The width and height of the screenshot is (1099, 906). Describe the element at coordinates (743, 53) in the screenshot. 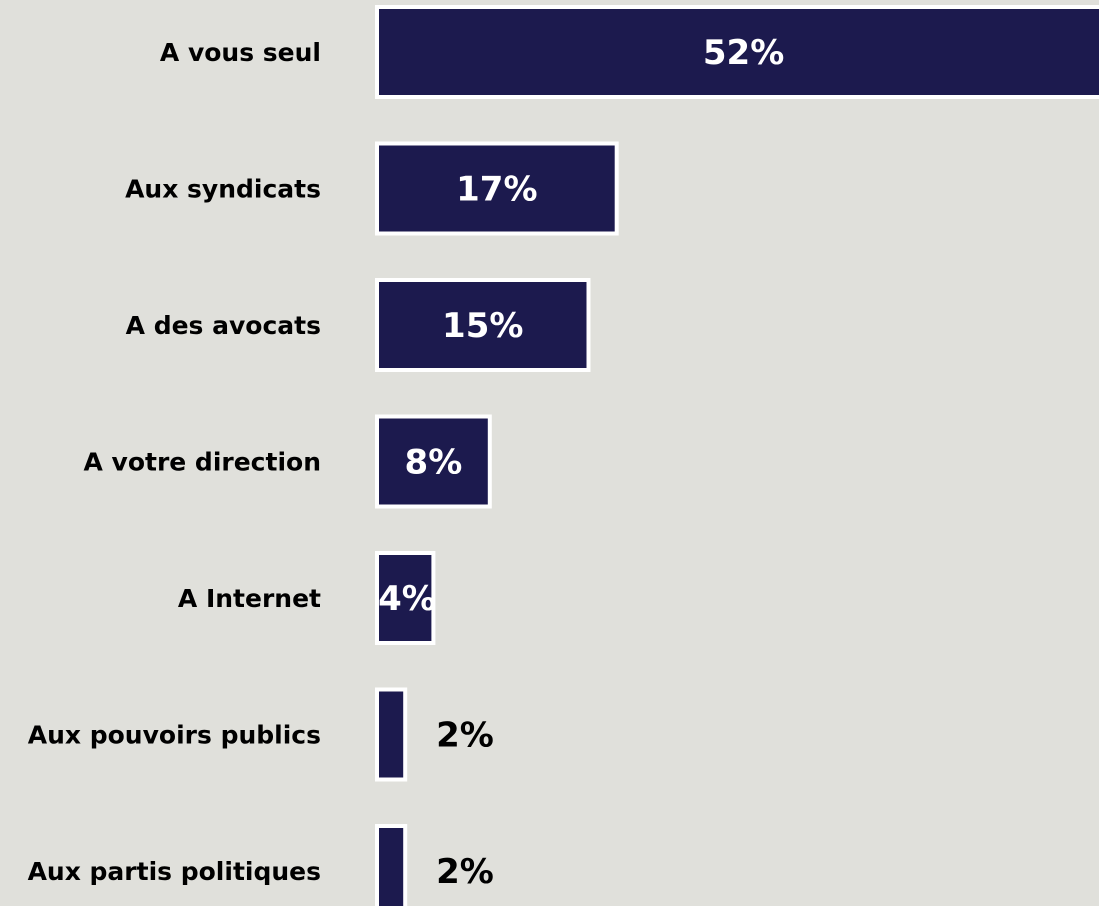

I see `value-label: 52%` at that location.